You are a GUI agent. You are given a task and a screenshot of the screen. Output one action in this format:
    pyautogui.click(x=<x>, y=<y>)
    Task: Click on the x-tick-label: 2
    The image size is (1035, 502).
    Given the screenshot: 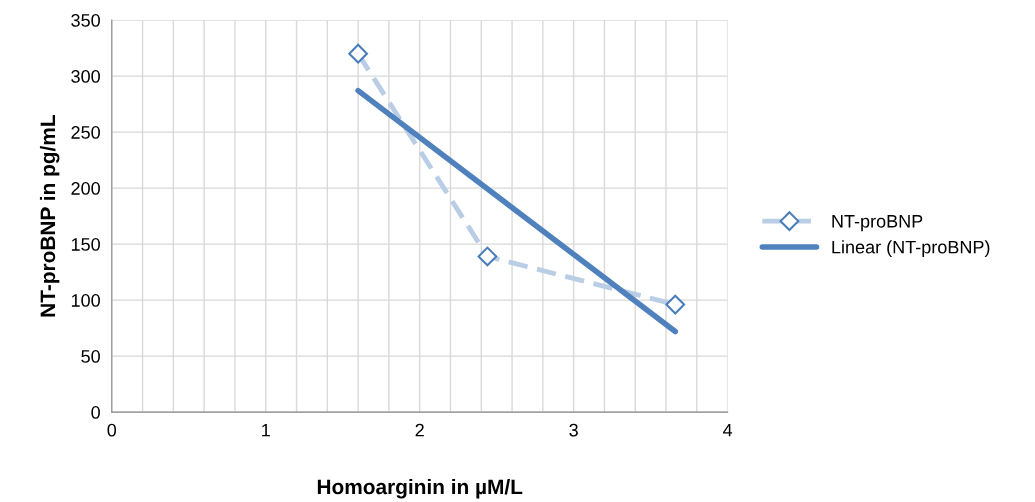 What is the action you would take?
    pyautogui.click(x=419, y=430)
    